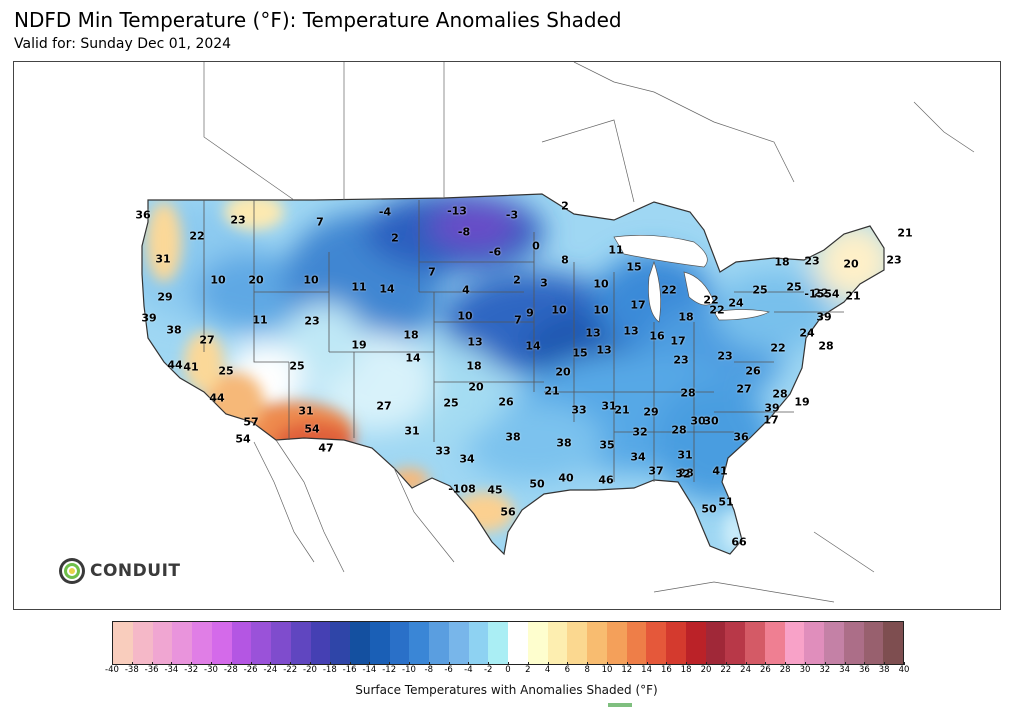  What do you see at coordinates (256, 280) in the screenshot?
I see `temperature-value-label: 20` at bounding box center [256, 280].